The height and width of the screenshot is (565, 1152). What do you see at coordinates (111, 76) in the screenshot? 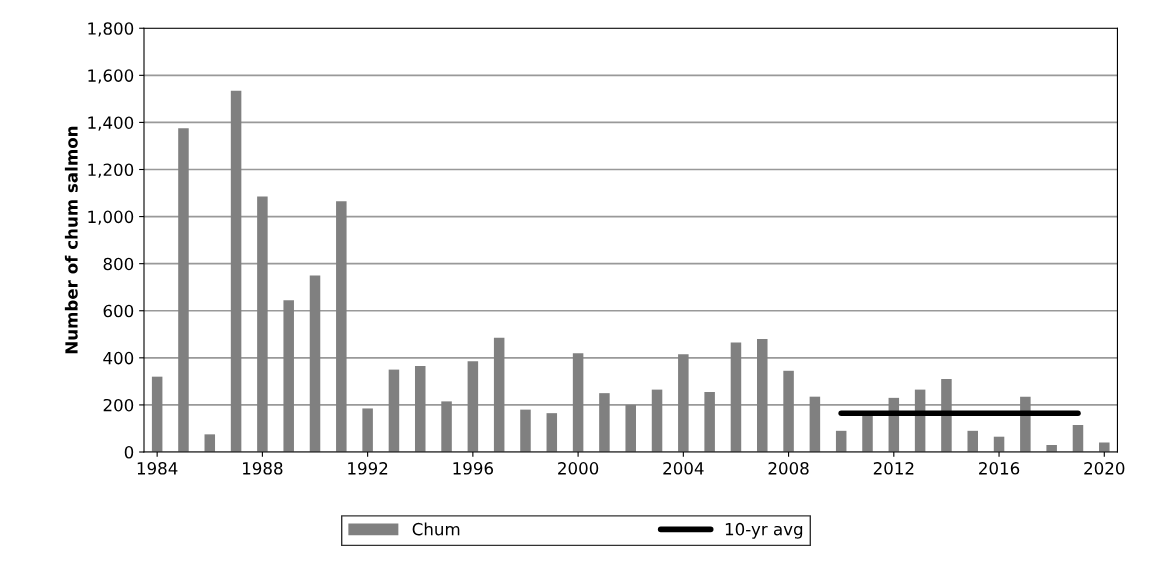
I see `y-tick-label: 1,600` at bounding box center [111, 76].